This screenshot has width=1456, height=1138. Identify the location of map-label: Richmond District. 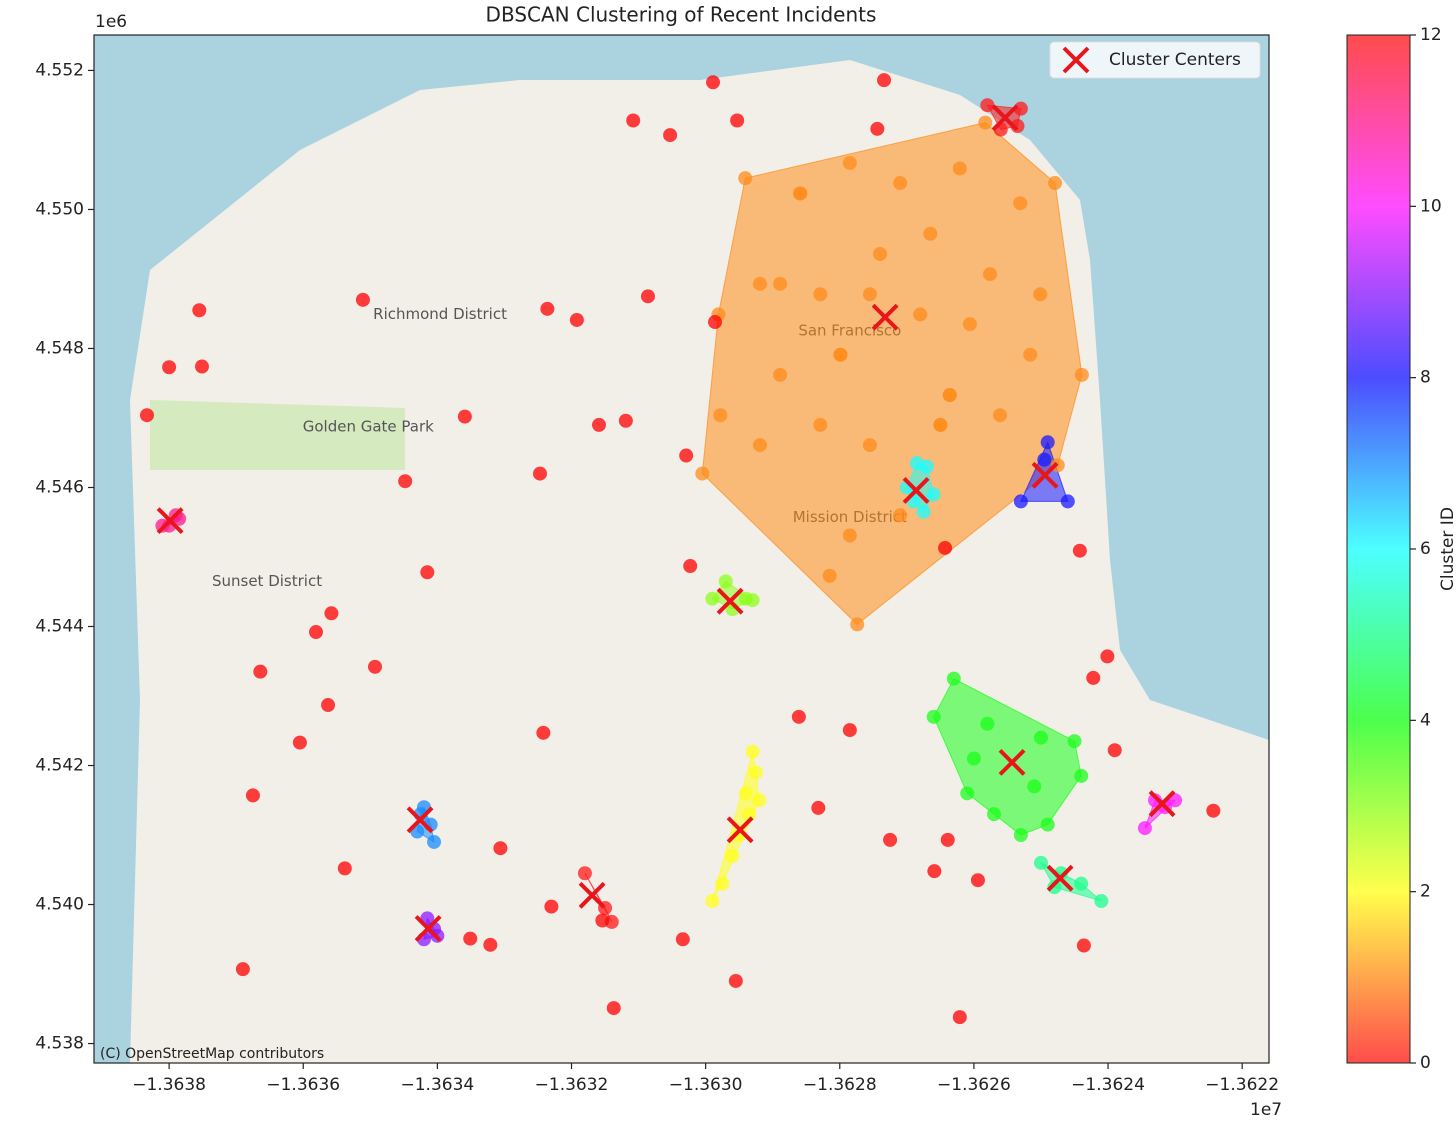
(440, 314).